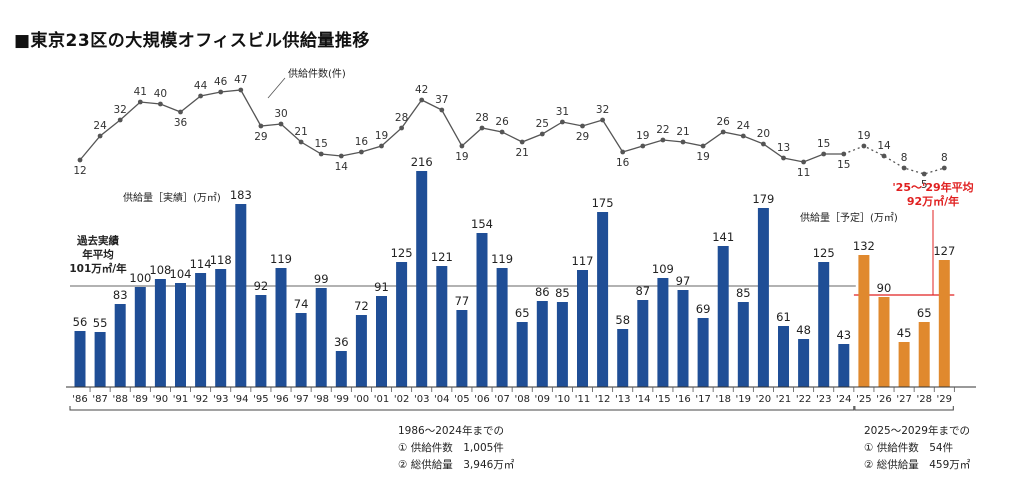 The height and width of the screenshot is (498, 1024). Describe the element at coordinates (120, 295) in the screenshot. I see `bar-value-label: 83` at that location.